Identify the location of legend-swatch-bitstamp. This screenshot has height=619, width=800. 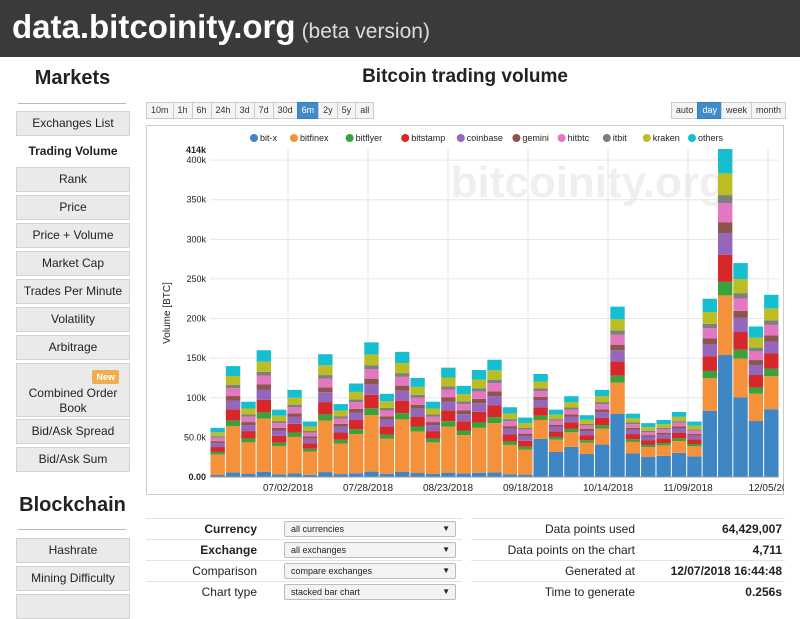
(405, 138).